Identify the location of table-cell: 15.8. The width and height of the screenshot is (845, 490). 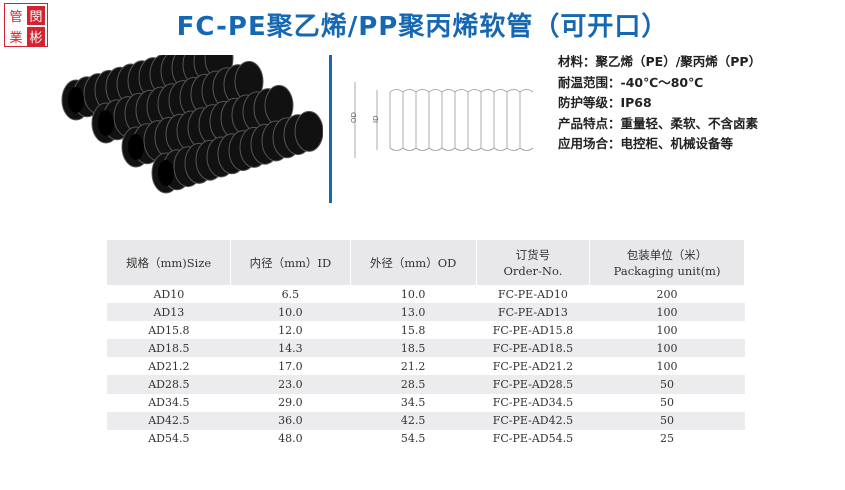
(413, 330).